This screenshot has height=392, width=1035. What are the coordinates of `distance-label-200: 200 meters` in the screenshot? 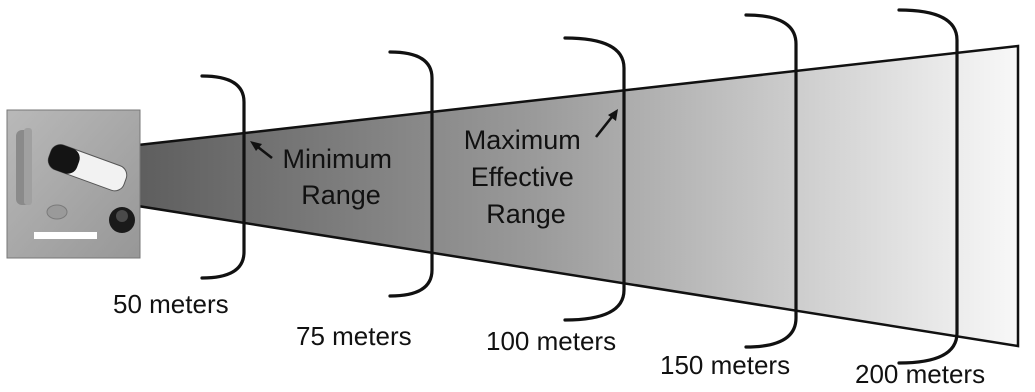 It's located at (920, 374).